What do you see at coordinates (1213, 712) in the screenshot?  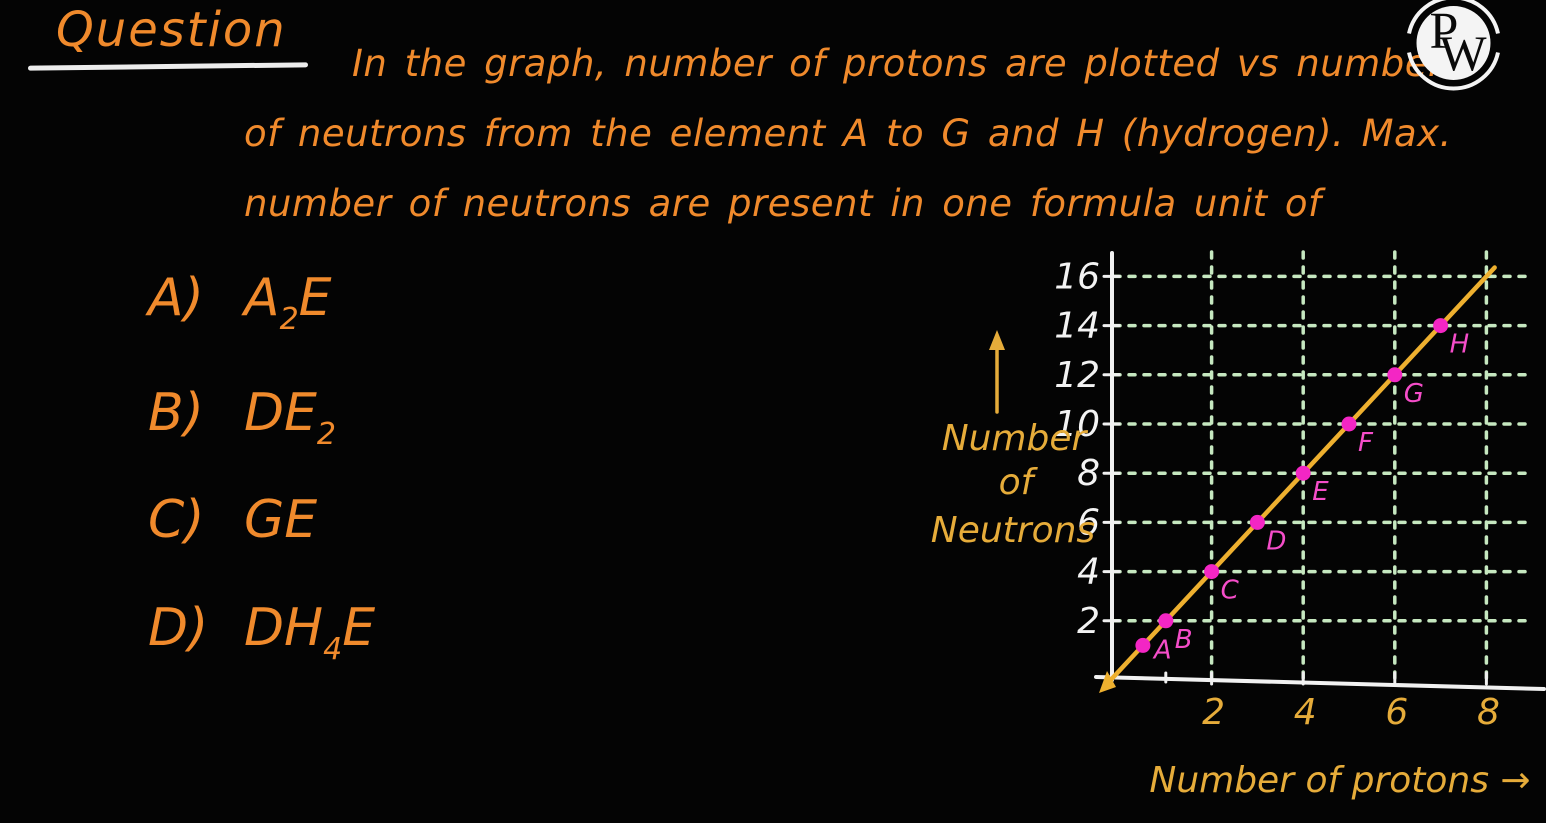 I see `x-tick-label: 2` at bounding box center [1213, 712].